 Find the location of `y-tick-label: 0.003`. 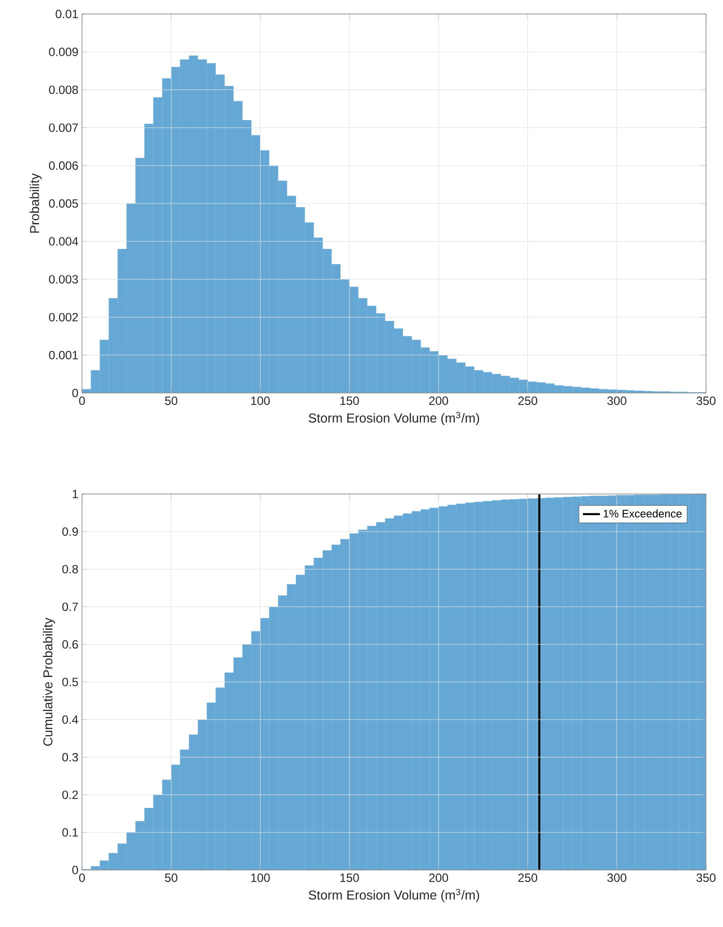

y-tick-label: 0.003 is located at coordinates (63, 279).